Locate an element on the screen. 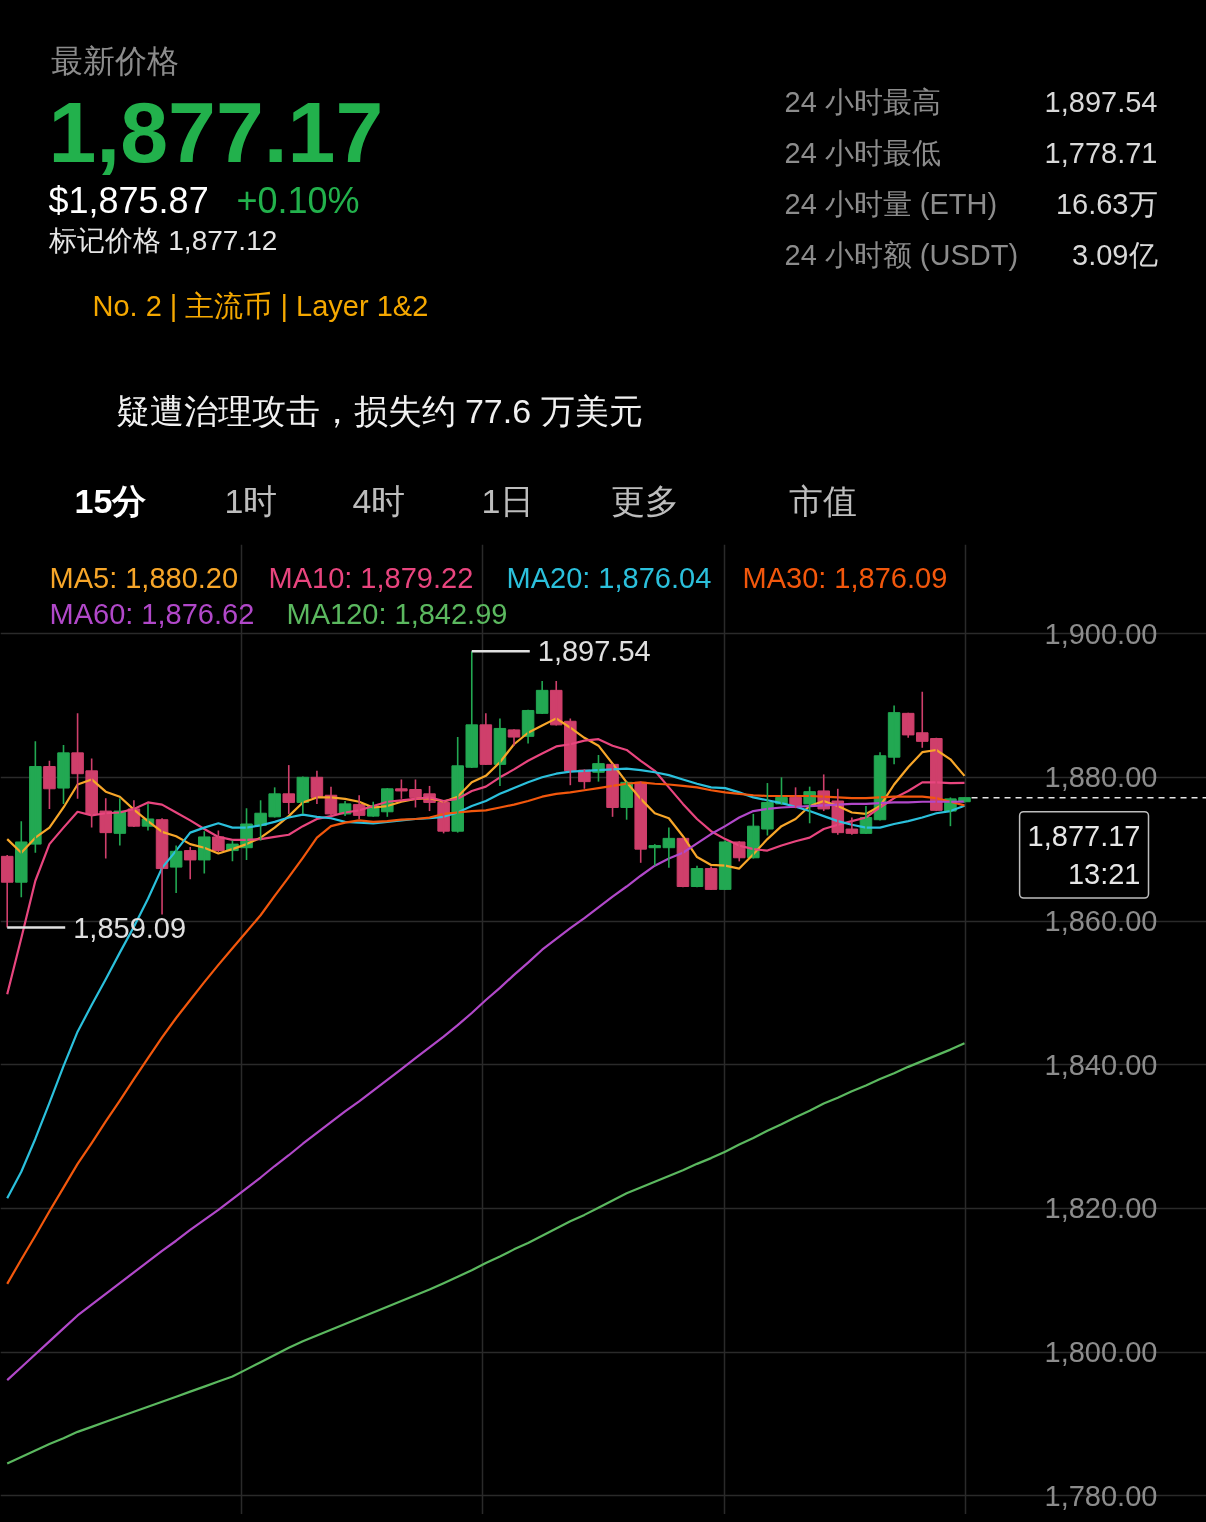 The height and width of the screenshot is (1522, 1206). text: 24 小时最高 is located at coordinates (862, 101).